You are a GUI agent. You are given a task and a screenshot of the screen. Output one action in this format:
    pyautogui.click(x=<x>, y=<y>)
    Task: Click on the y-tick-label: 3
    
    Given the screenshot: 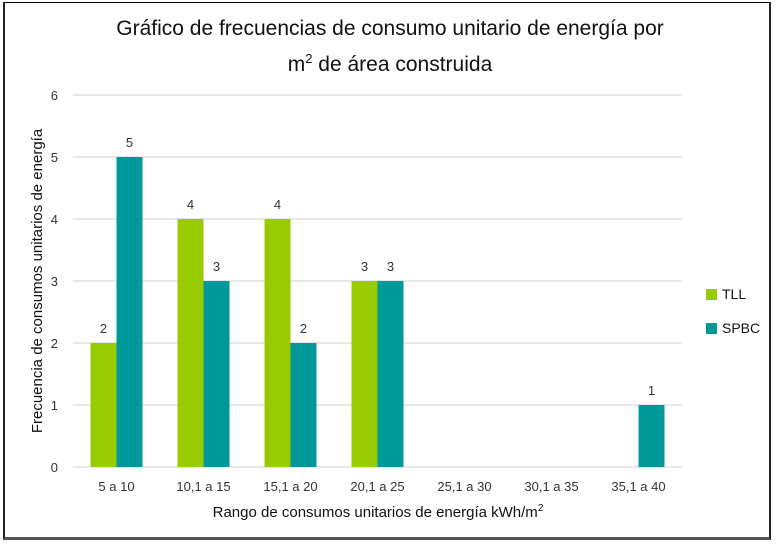 What is the action you would take?
    pyautogui.click(x=54, y=281)
    